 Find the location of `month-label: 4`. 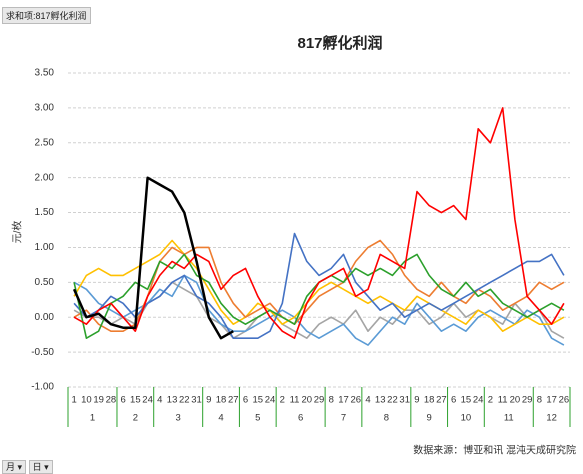

month-label: 4 is located at coordinates (220, 418).